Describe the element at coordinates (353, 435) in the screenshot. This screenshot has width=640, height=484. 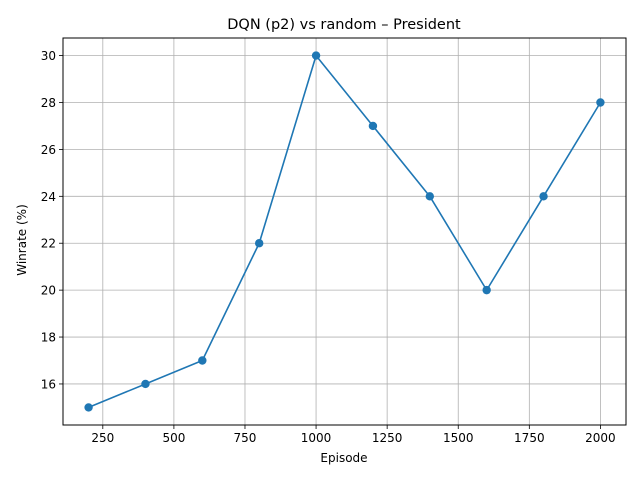
I see `x-axis-ticks: 250 500 750 1000 1250 1500 1750 2000` at that location.